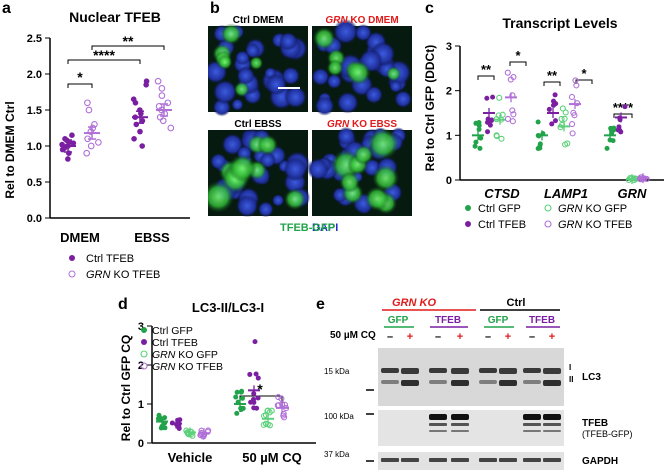 The height and width of the screenshot is (472, 669). Describe the element at coordinates (471, 377) in the screenshot. I see `blot-lc3` at that location.